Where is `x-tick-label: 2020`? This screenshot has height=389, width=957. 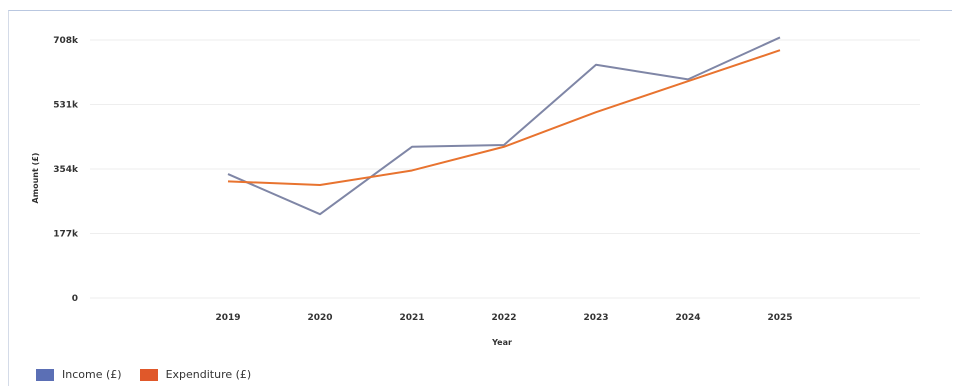
x-tick-label: 2020 is located at coordinates (319, 318).